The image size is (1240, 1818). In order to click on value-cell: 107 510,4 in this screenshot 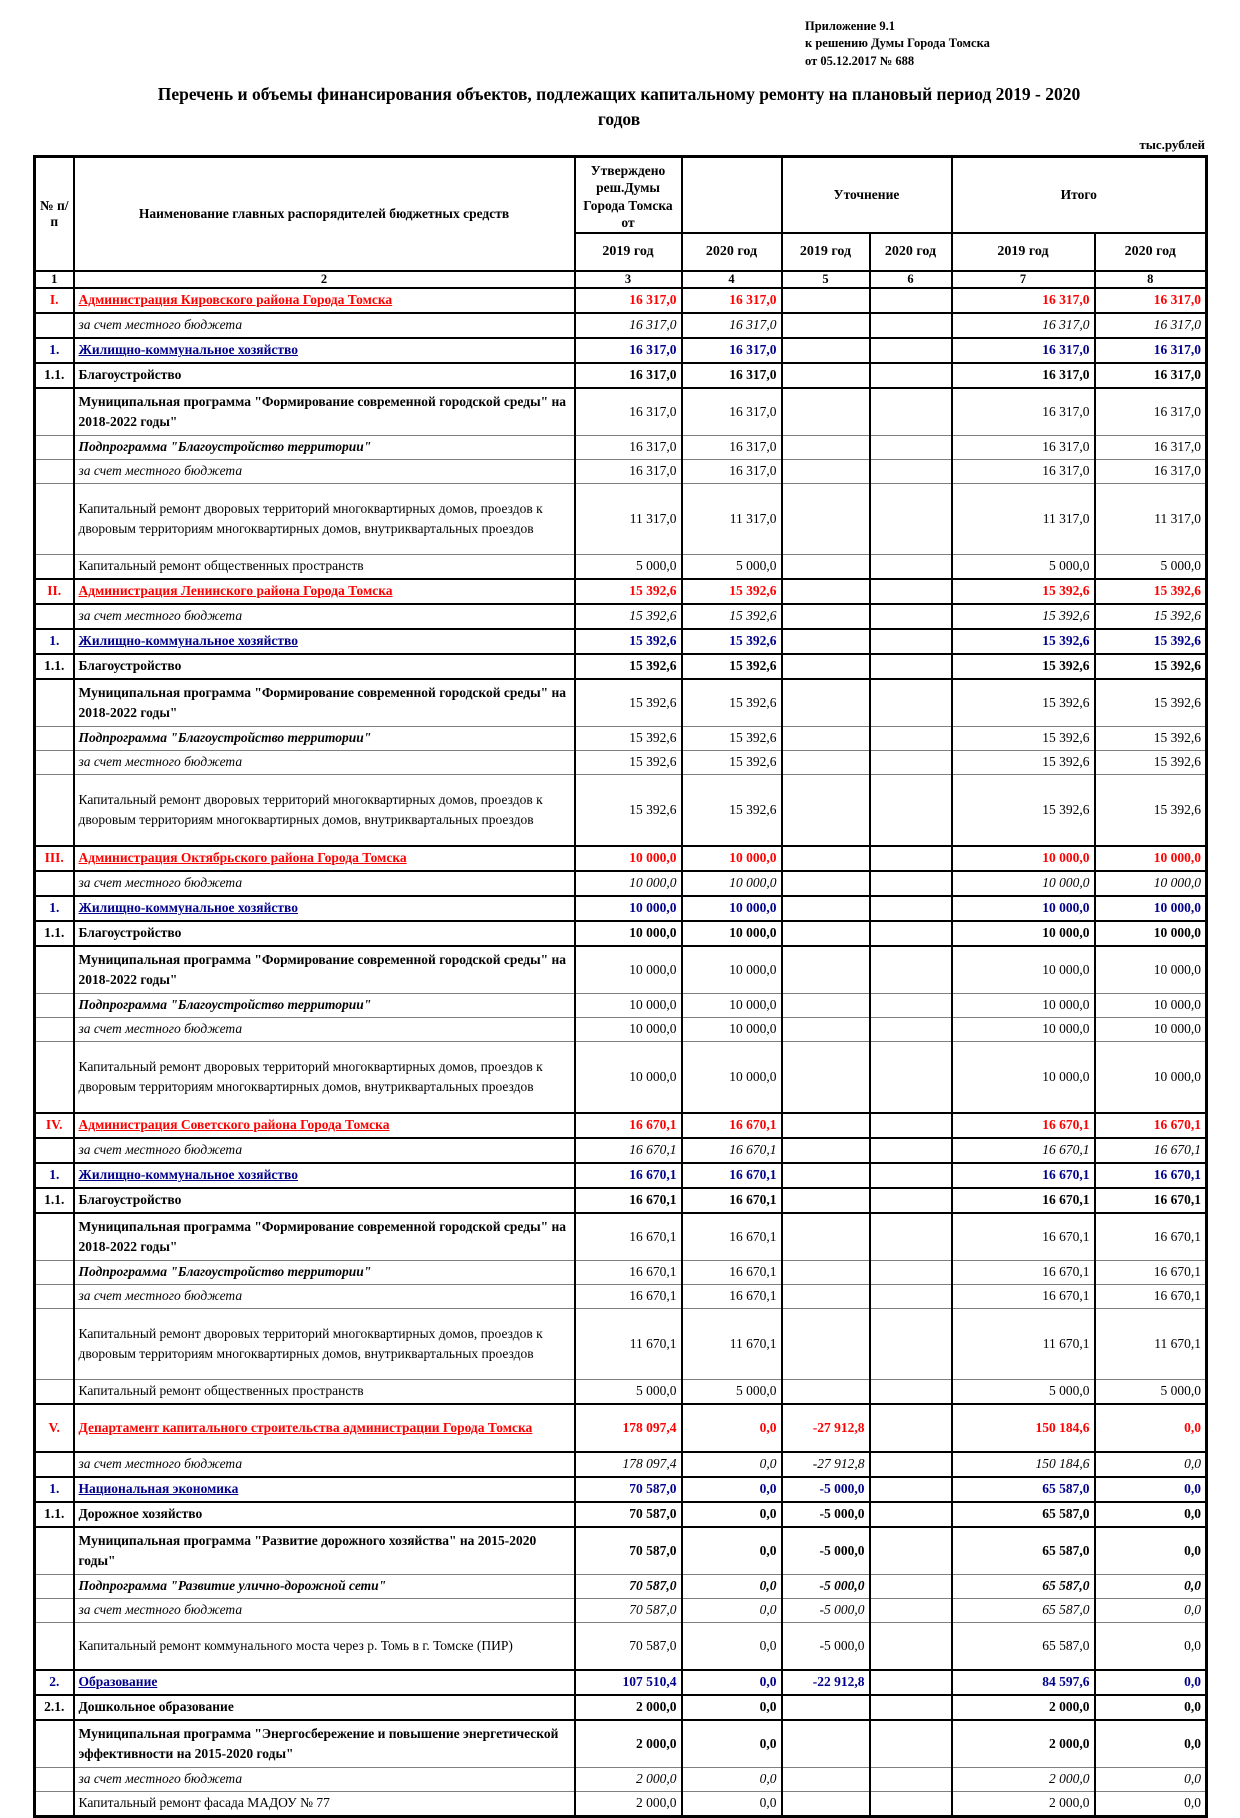, I will do `click(628, 1682)`.